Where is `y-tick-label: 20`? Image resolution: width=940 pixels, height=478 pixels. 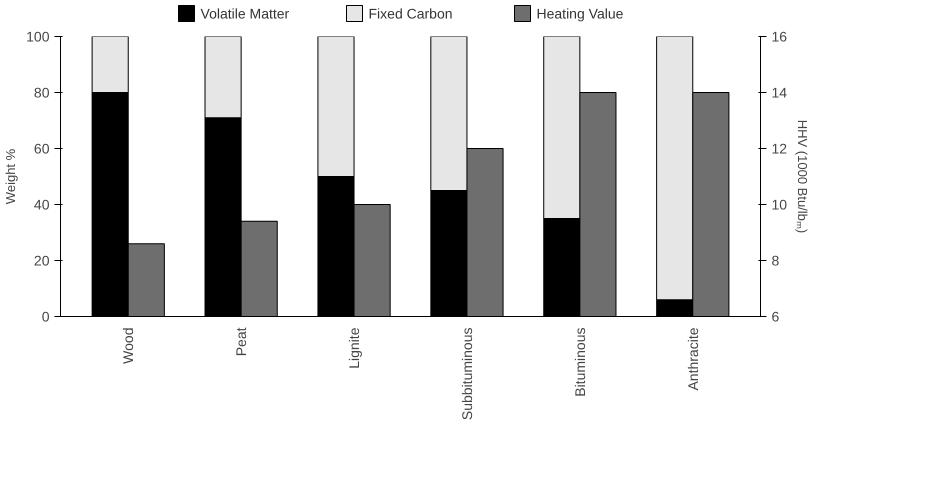 y-tick-label: 20 is located at coordinates (42, 260).